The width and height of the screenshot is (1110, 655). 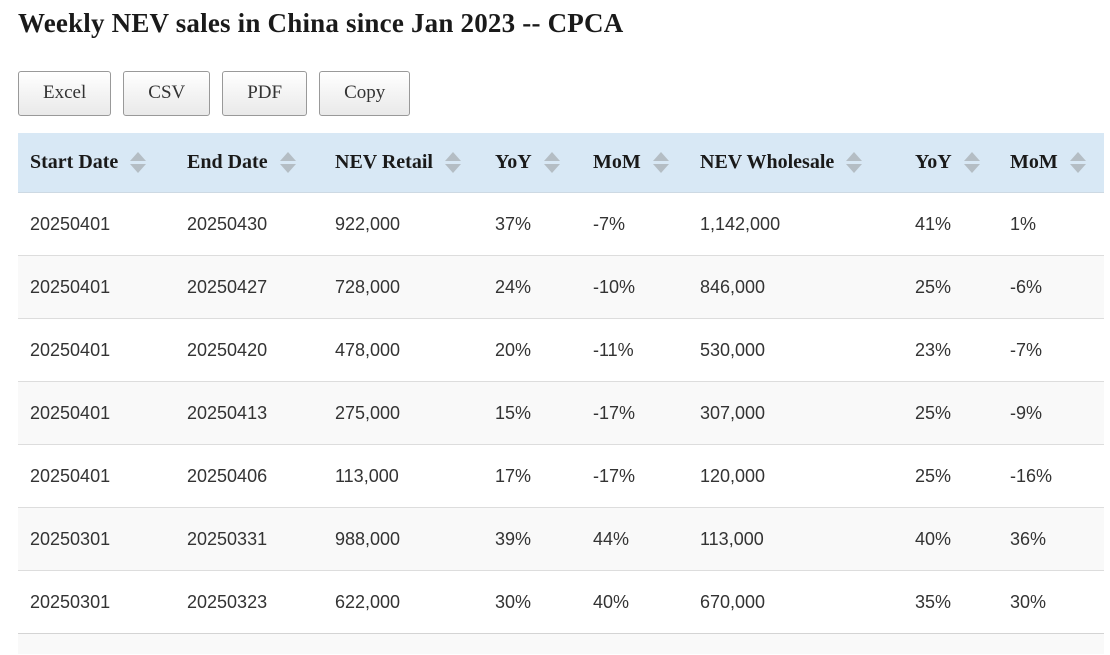 I want to click on column-header-nev-retail: NEV Retail, so click(x=403, y=163).